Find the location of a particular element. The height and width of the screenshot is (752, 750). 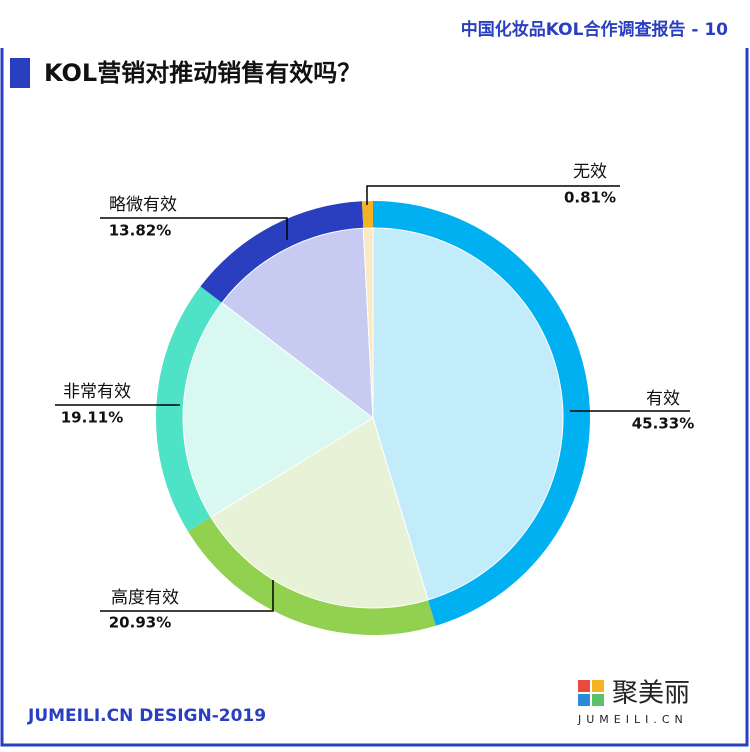

slice-value-label: 13.82% is located at coordinates (140, 231).